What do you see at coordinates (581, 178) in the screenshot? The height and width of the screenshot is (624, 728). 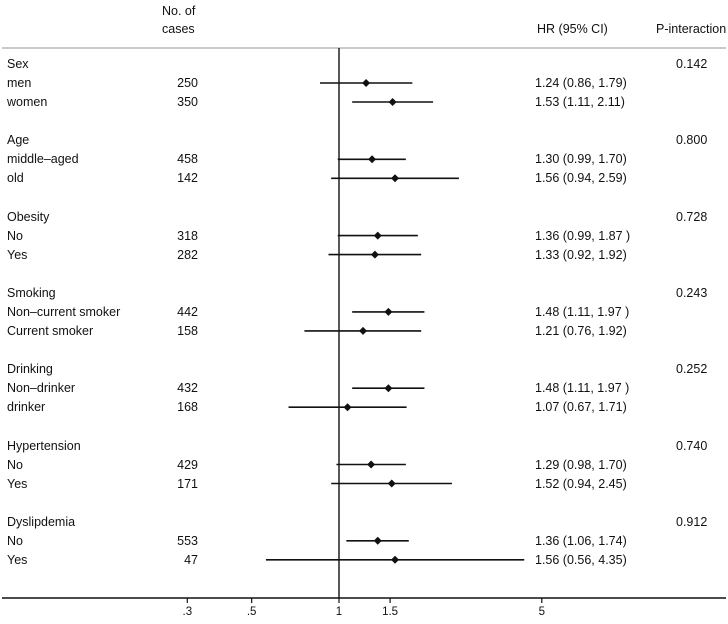 I see `hr-ci-text: 1.56 (0.94, 2.59)` at bounding box center [581, 178].